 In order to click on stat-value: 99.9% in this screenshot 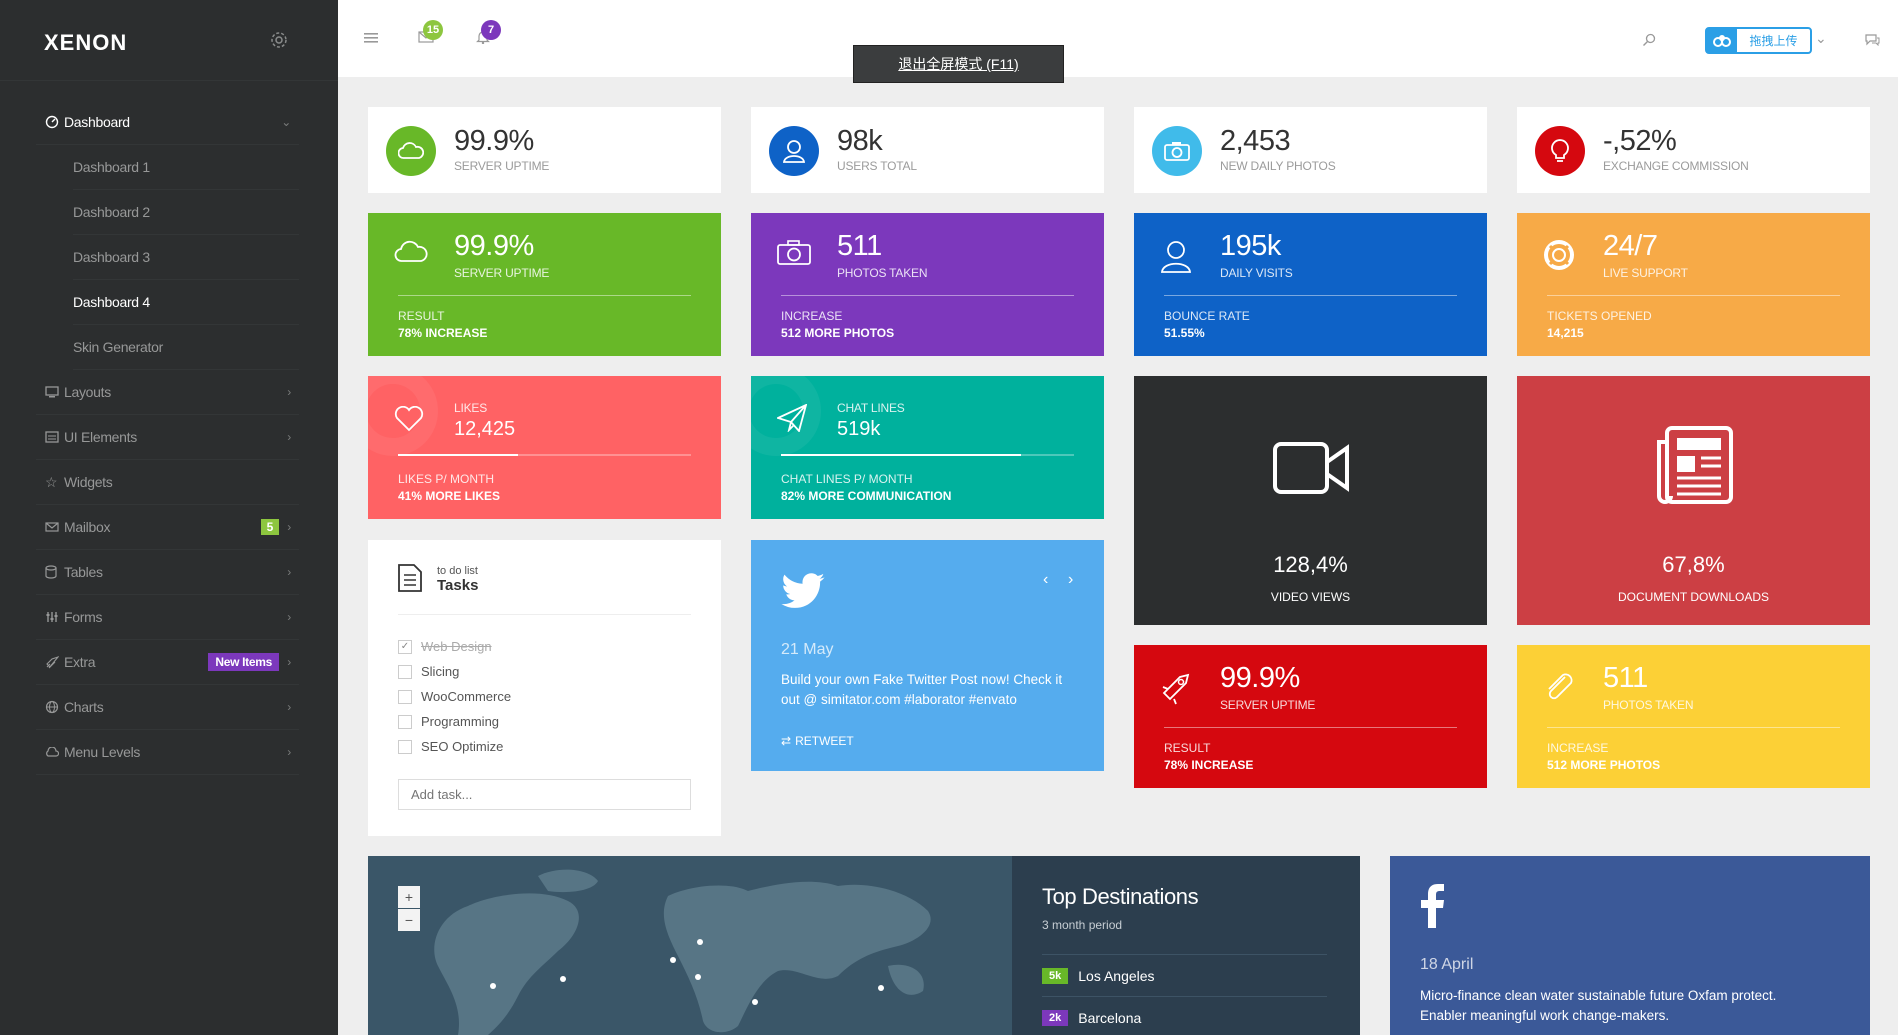, I will do `click(1260, 678)`.